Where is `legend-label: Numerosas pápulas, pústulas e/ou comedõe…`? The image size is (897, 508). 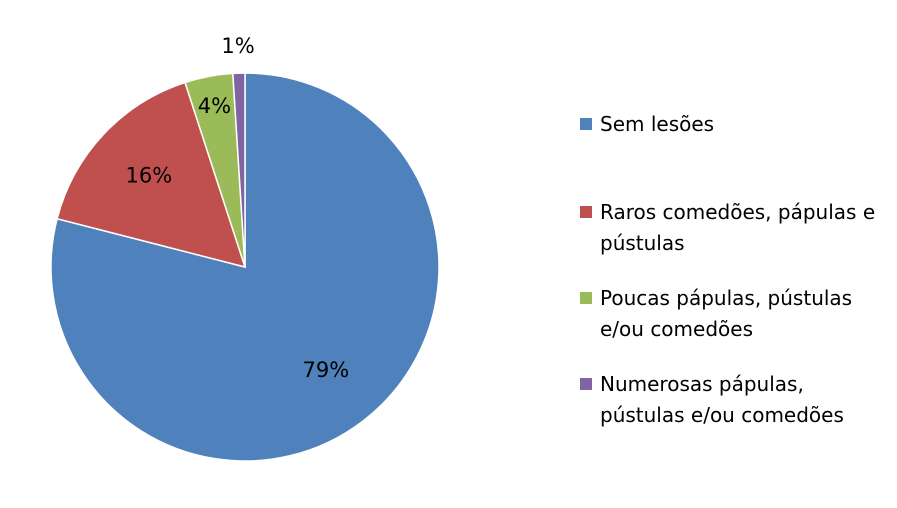 legend-label: Numerosas pápulas, pústulas e/ou comedõe… is located at coordinates (722, 399).